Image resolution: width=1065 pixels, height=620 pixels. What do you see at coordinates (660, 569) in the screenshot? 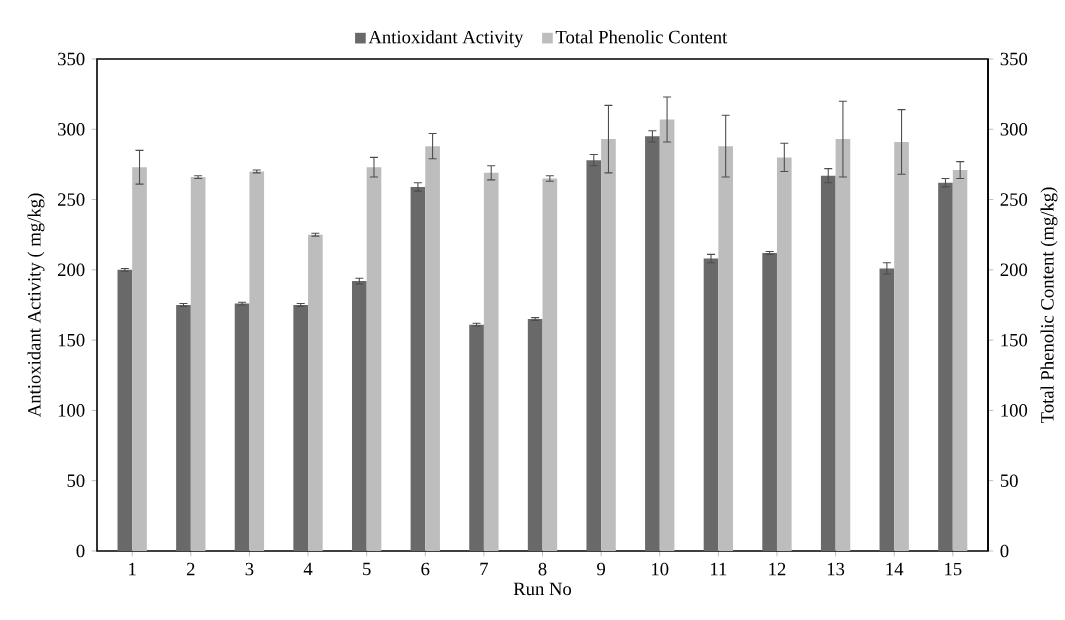
I see `x-tick-label: 10` at bounding box center [660, 569].